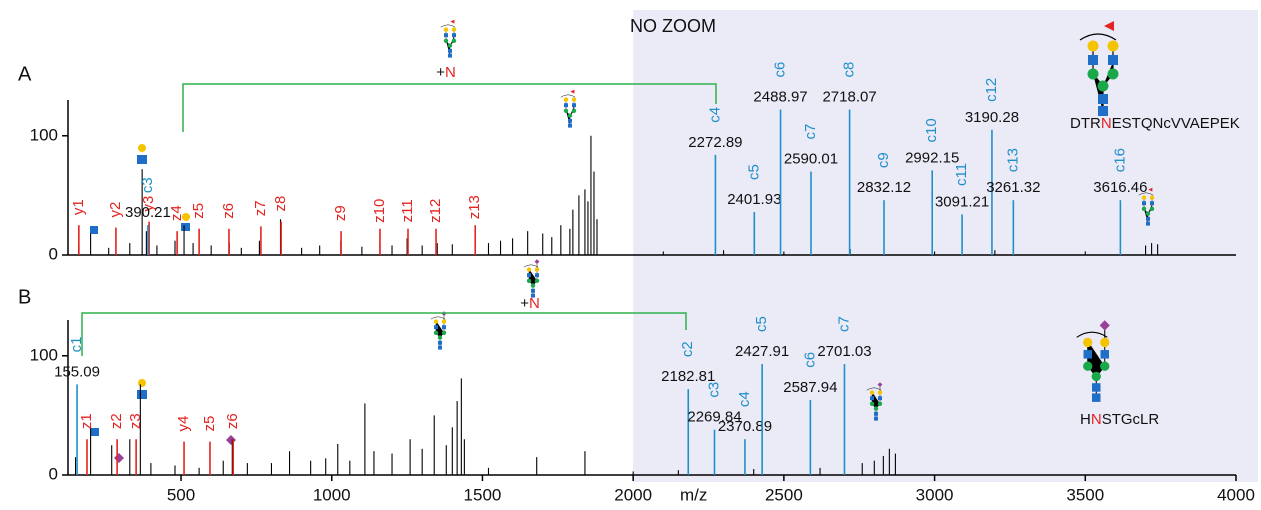 Image resolution: width=1261 pixels, height=510 pixels. Describe the element at coordinates (883, 160) in the screenshot. I see `ion-label: c9` at that location.